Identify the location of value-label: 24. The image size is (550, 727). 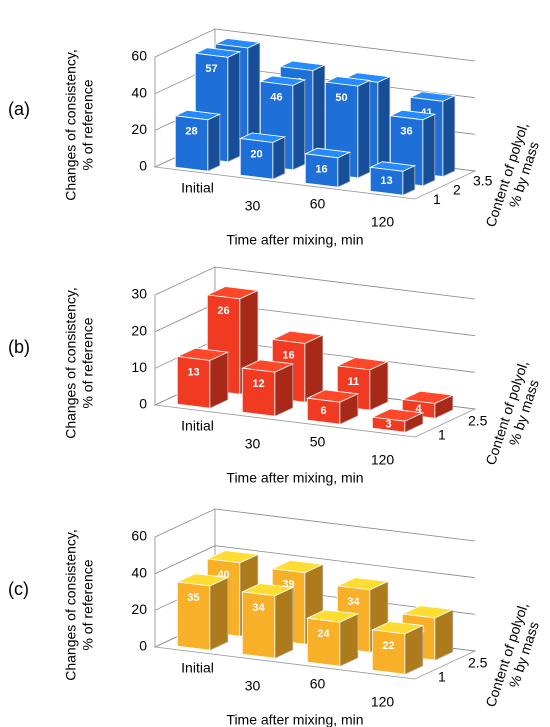
(323, 634).